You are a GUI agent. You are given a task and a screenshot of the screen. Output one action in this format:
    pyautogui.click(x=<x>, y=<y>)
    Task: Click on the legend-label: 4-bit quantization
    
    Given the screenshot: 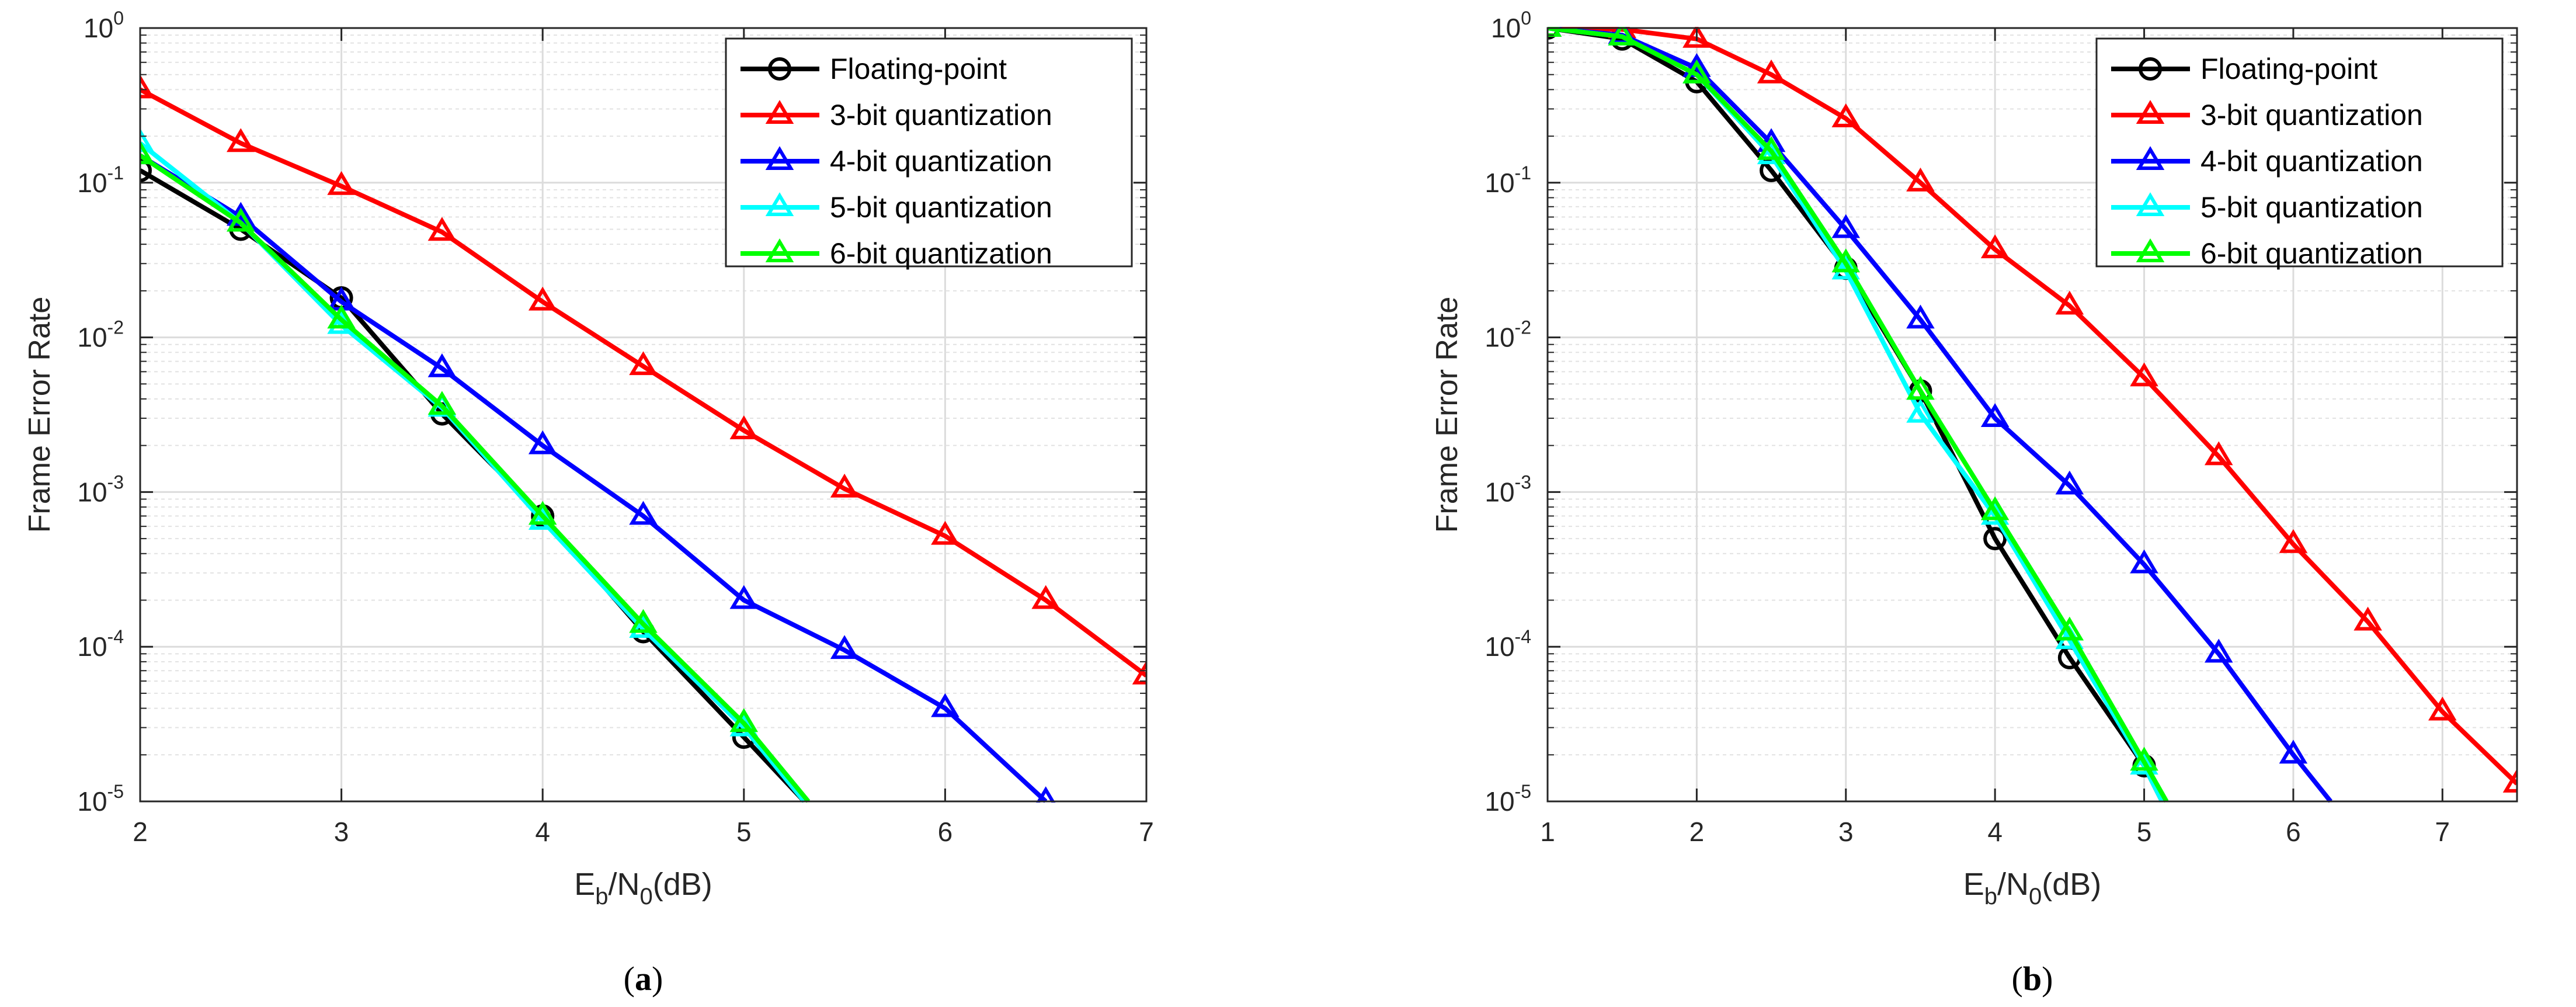 What is the action you would take?
    pyautogui.click(x=941, y=161)
    